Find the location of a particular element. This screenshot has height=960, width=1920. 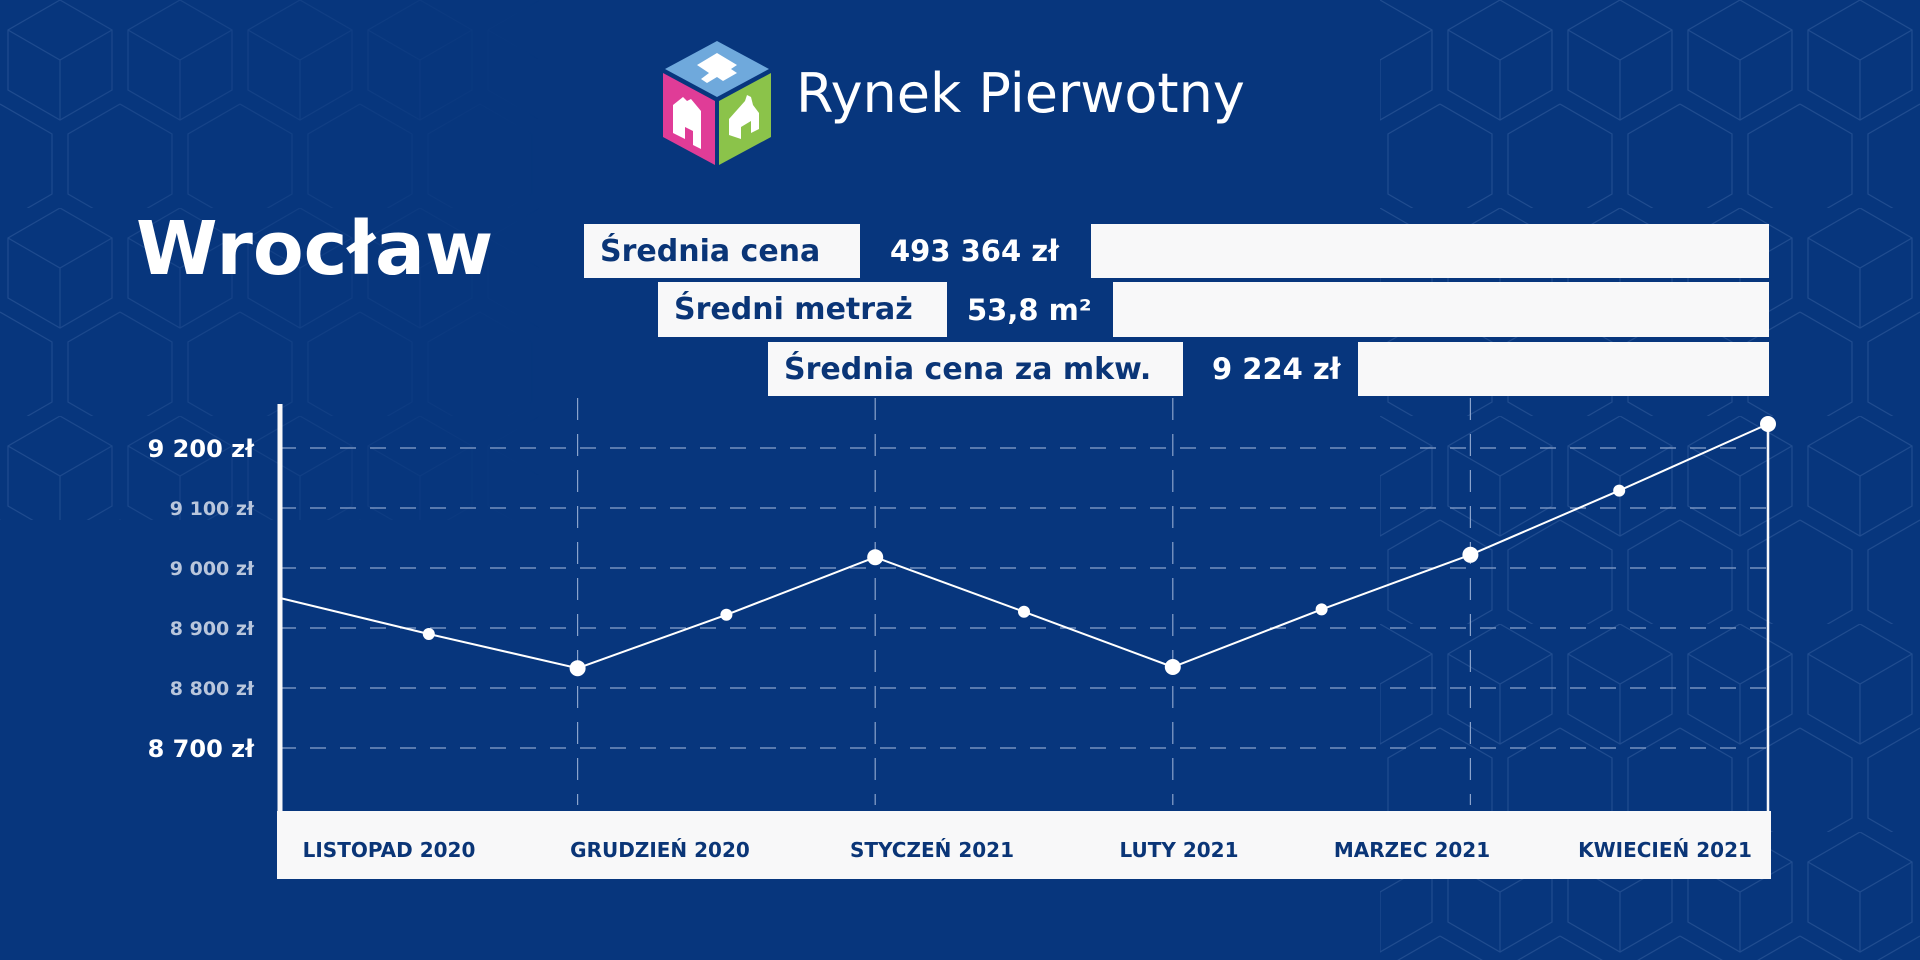

stat-value: 53,8 m² is located at coordinates (1029, 309).